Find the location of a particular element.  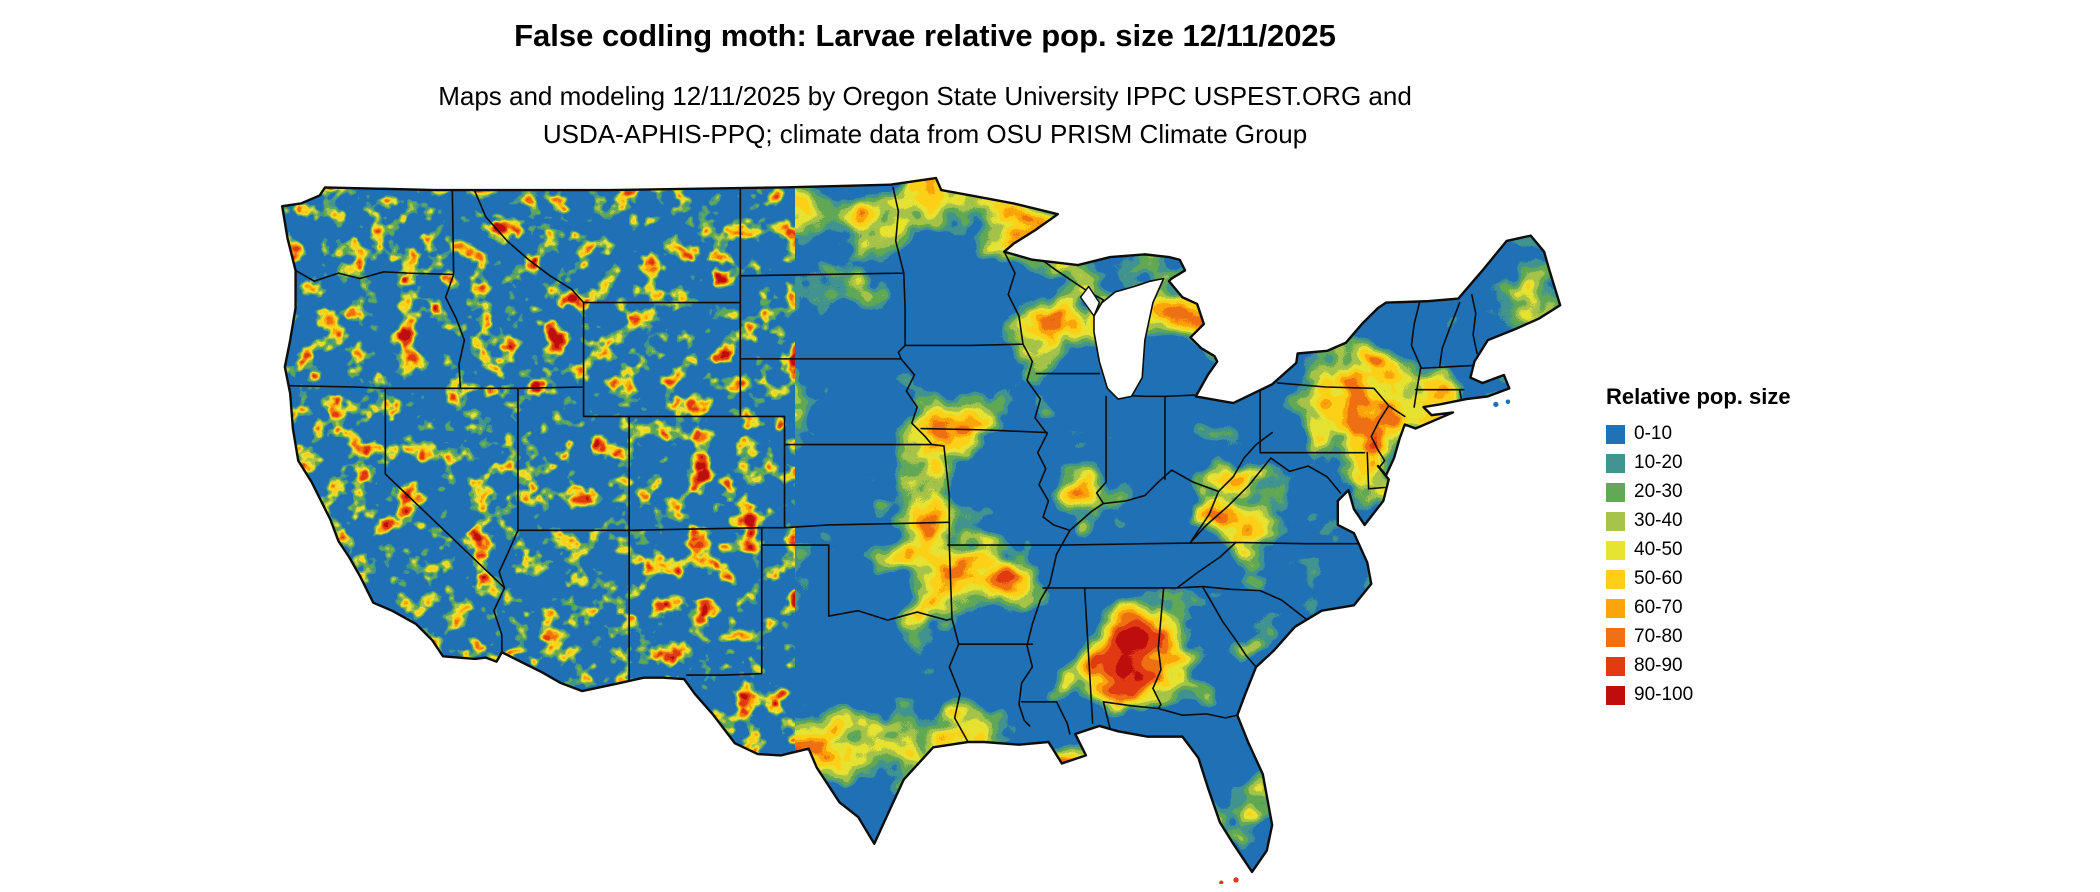

legend-row: 30-40 is located at coordinates (1698, 521).